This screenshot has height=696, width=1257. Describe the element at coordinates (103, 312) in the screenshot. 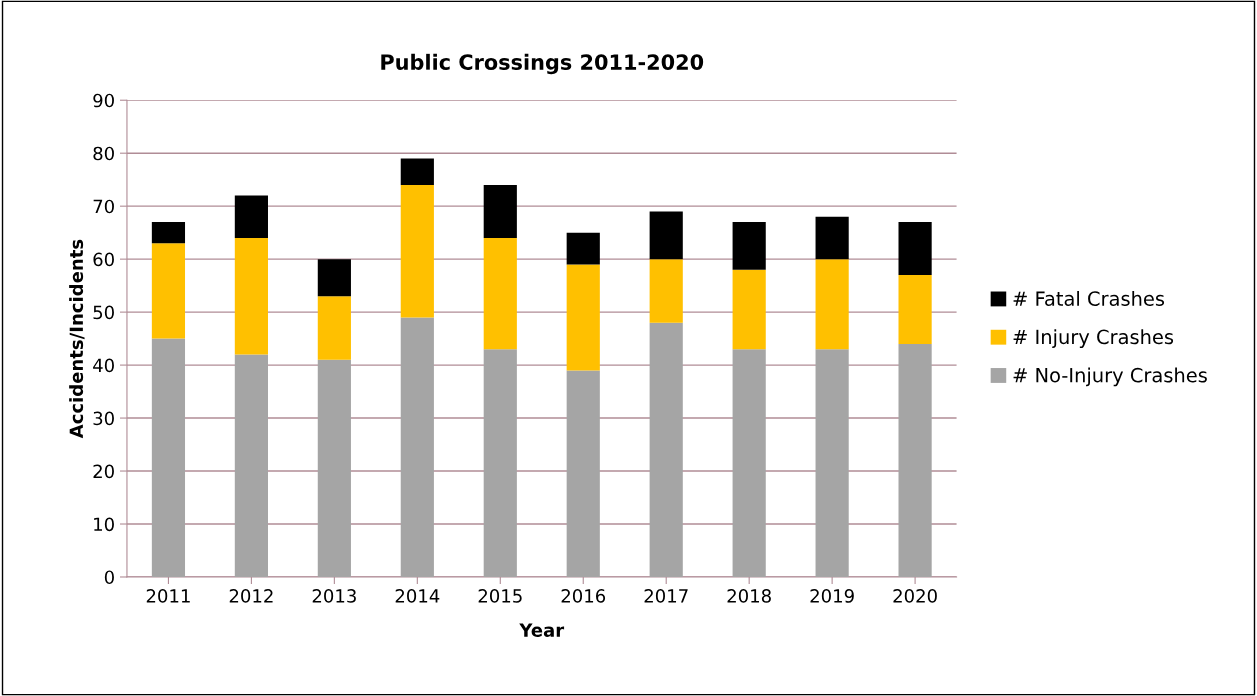

I see `y-tick-label: 50` at that location.